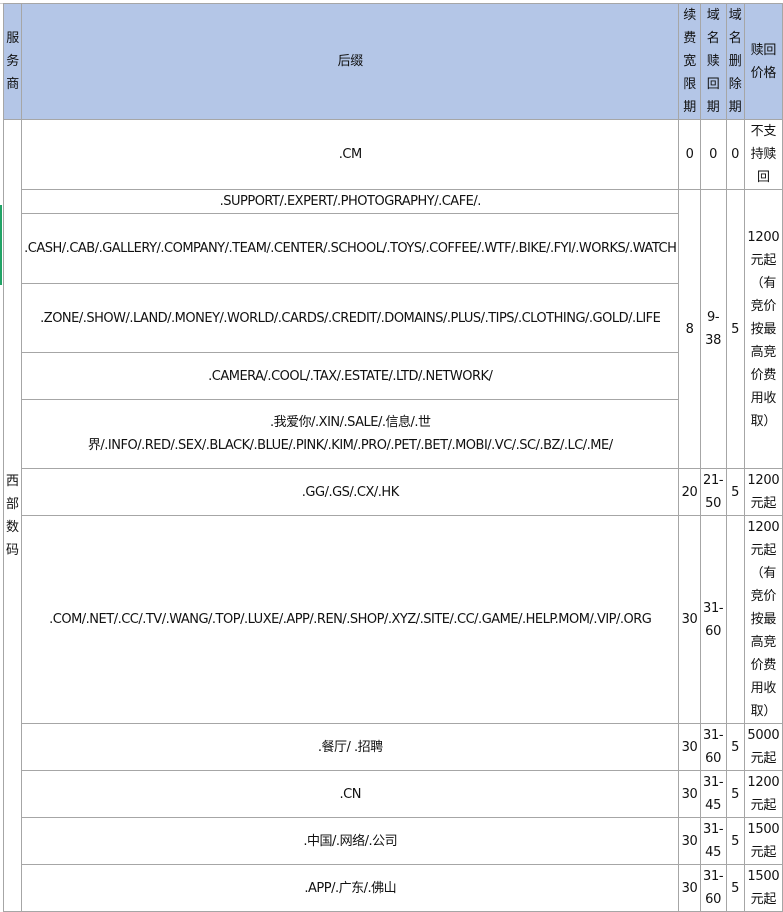 This screenshot has width=783, height=912. Describe the element at coordinates (689, 329) in the screenshot. I see `renew-cell: 8` at that location.